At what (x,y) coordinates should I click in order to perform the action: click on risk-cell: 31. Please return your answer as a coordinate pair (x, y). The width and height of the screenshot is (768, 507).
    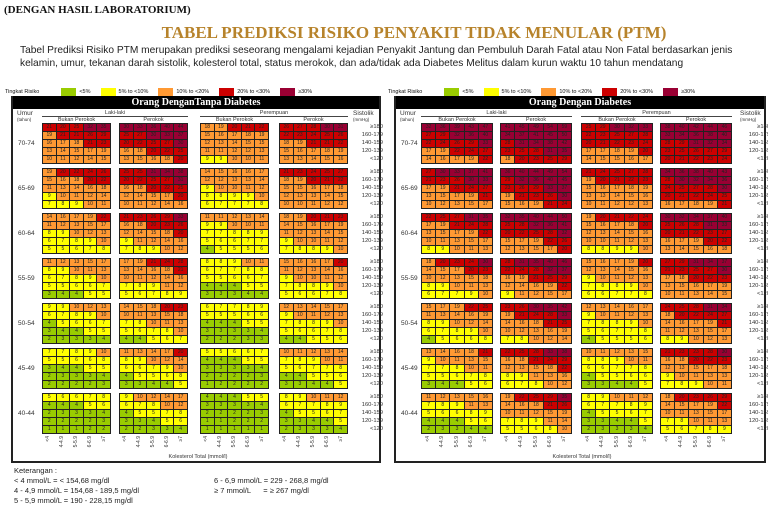
    Looking at the image, I should click on (710, 307).